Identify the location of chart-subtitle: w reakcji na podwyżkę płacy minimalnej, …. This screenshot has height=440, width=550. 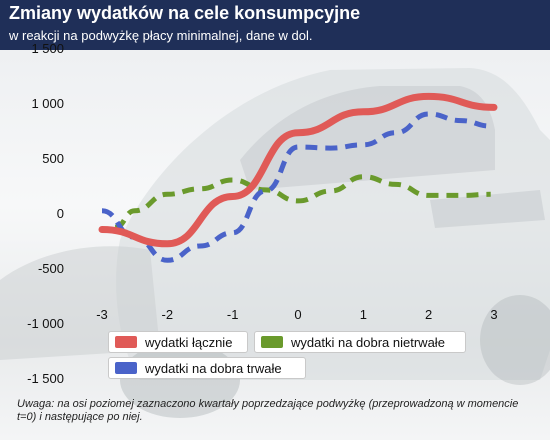
(161, 35).